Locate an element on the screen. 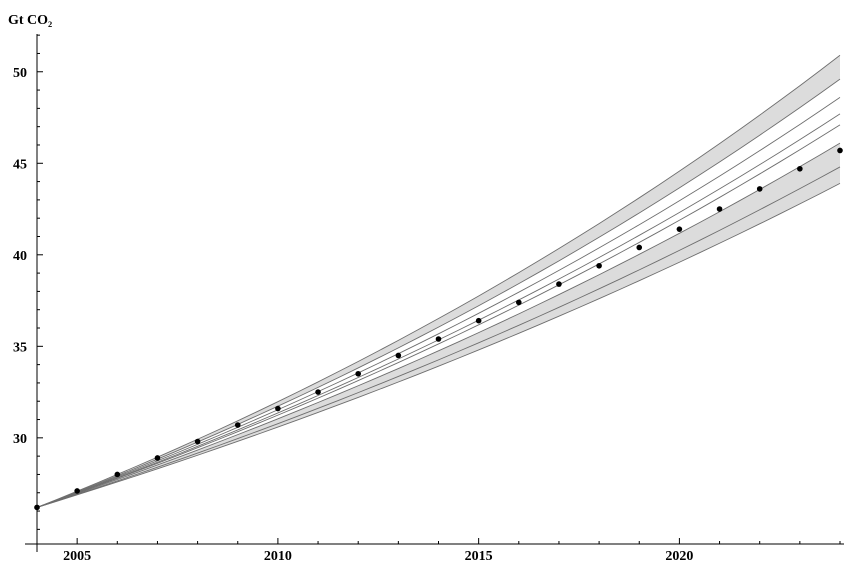 This screenshot has width=846, height=562. y-axis-label: Gt CO₂ is located at coordinates (30, 20).